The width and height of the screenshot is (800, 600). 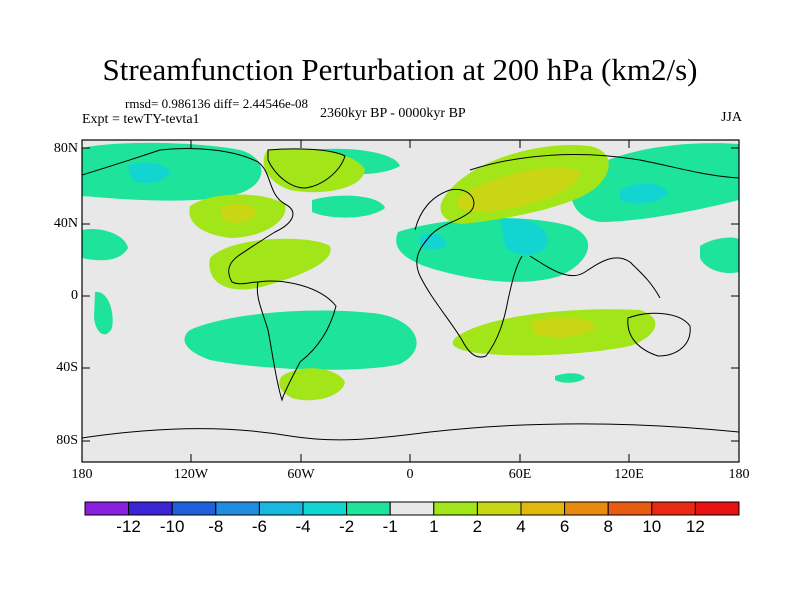 What do you see at coordinates (188, 216) in the screenshot?
I see `north-america-coast` at bounding box center [188, 216].